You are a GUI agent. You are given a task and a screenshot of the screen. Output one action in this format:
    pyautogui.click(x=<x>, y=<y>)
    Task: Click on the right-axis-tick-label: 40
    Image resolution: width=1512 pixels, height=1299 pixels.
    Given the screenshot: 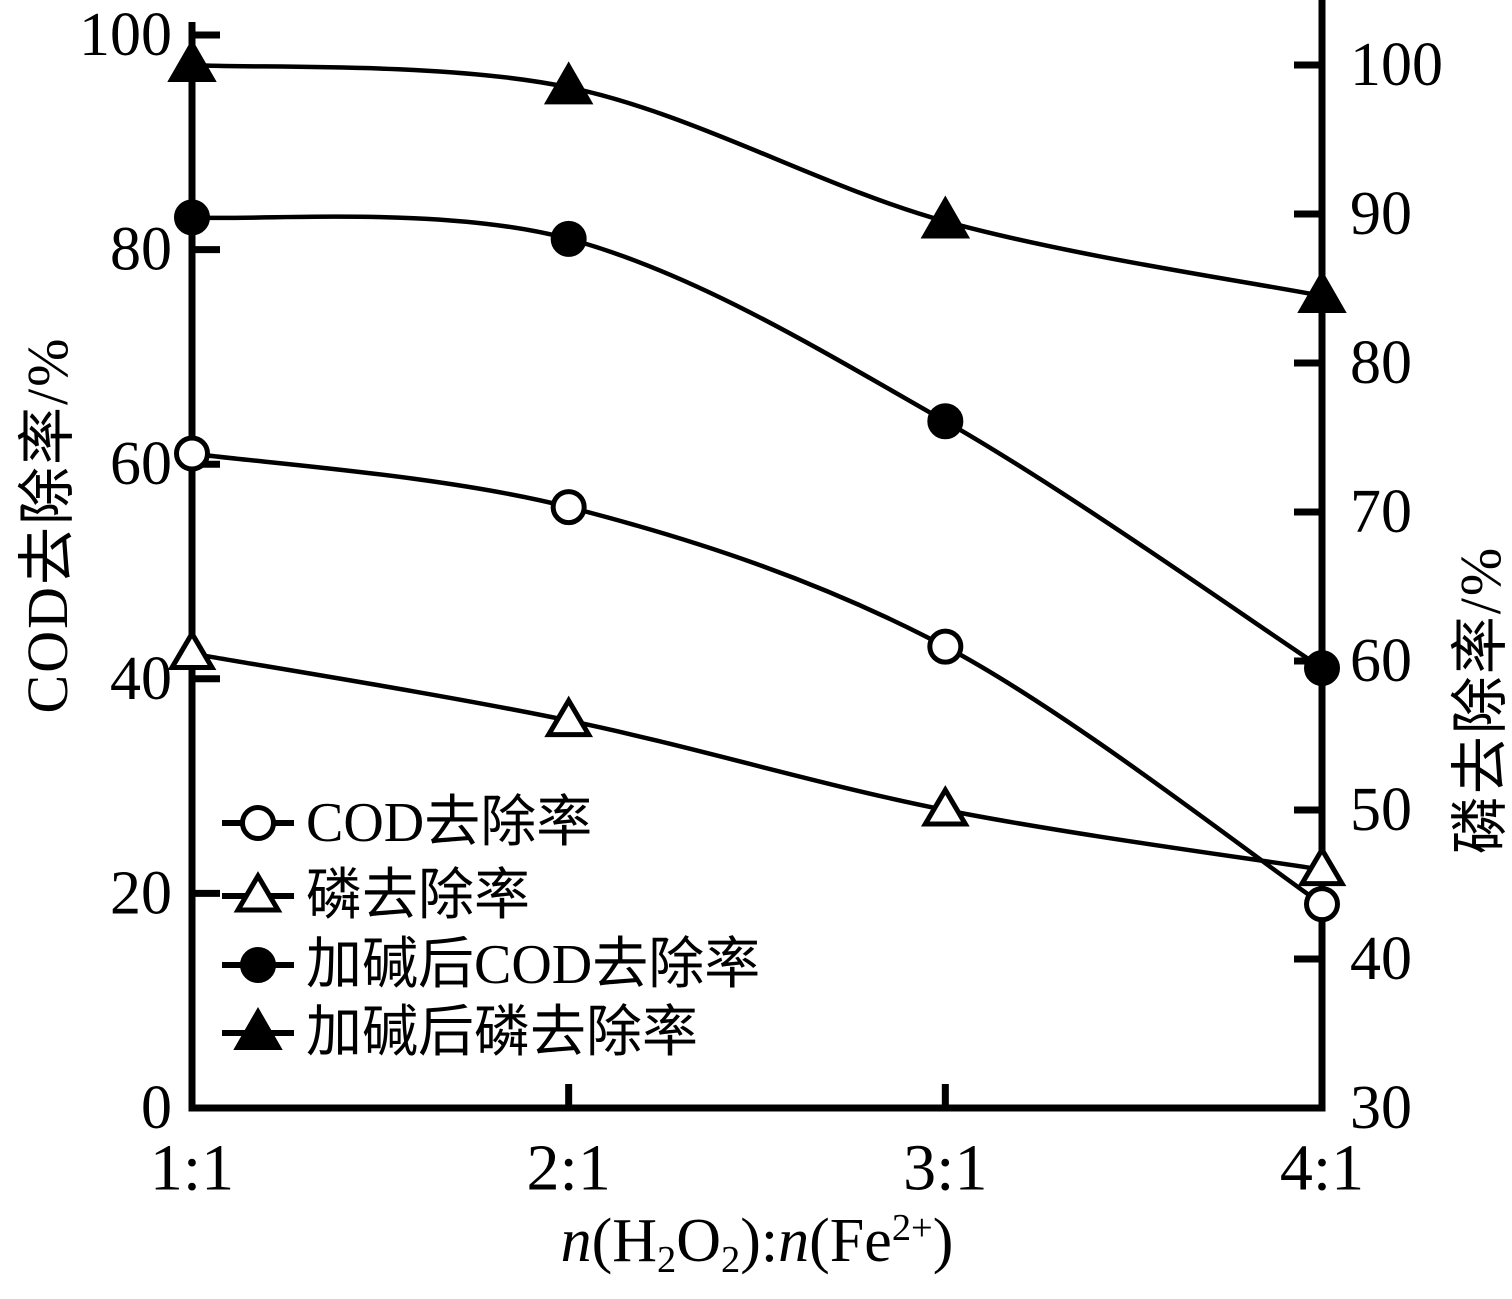 What is the action you would take?
    pyautogui.click(x=1381, y=959)
    